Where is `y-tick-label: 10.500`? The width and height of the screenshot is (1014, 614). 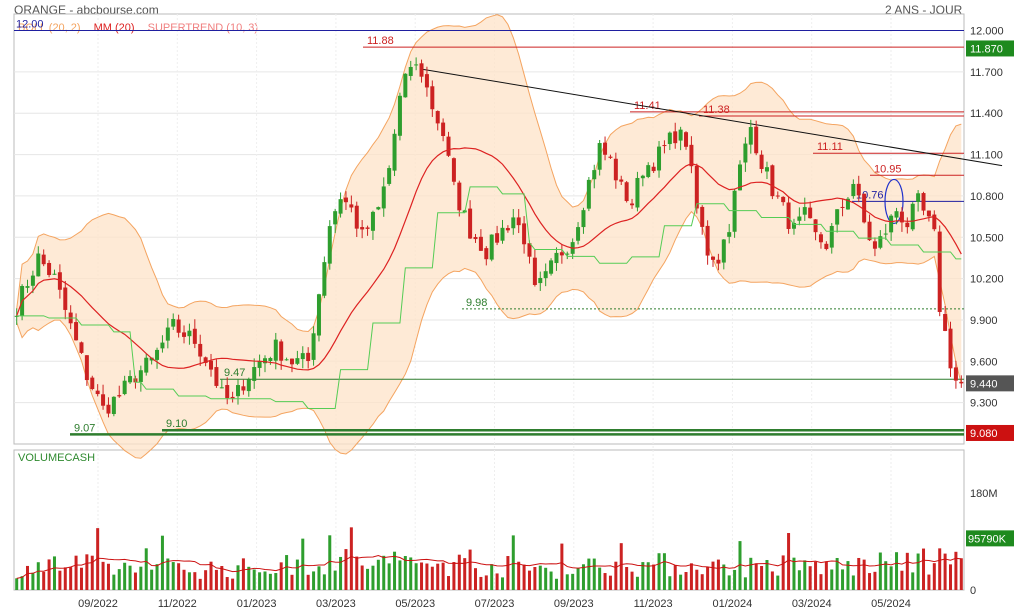
y-tick-label: 10.500 is located at coordinates (987, 238).